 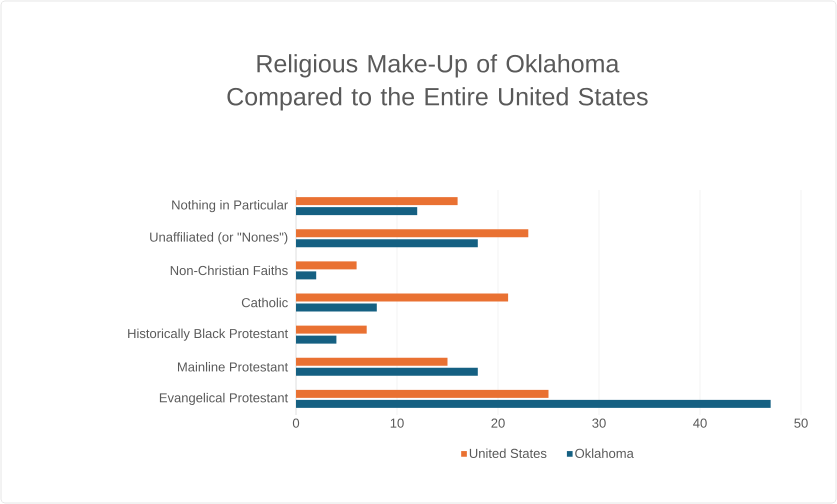 What do you see at coordinates (219, 238) in the screenshot?
I see `y-tick-label: Unaffiliated (or "Nones")` at bounding box center [219, 238].